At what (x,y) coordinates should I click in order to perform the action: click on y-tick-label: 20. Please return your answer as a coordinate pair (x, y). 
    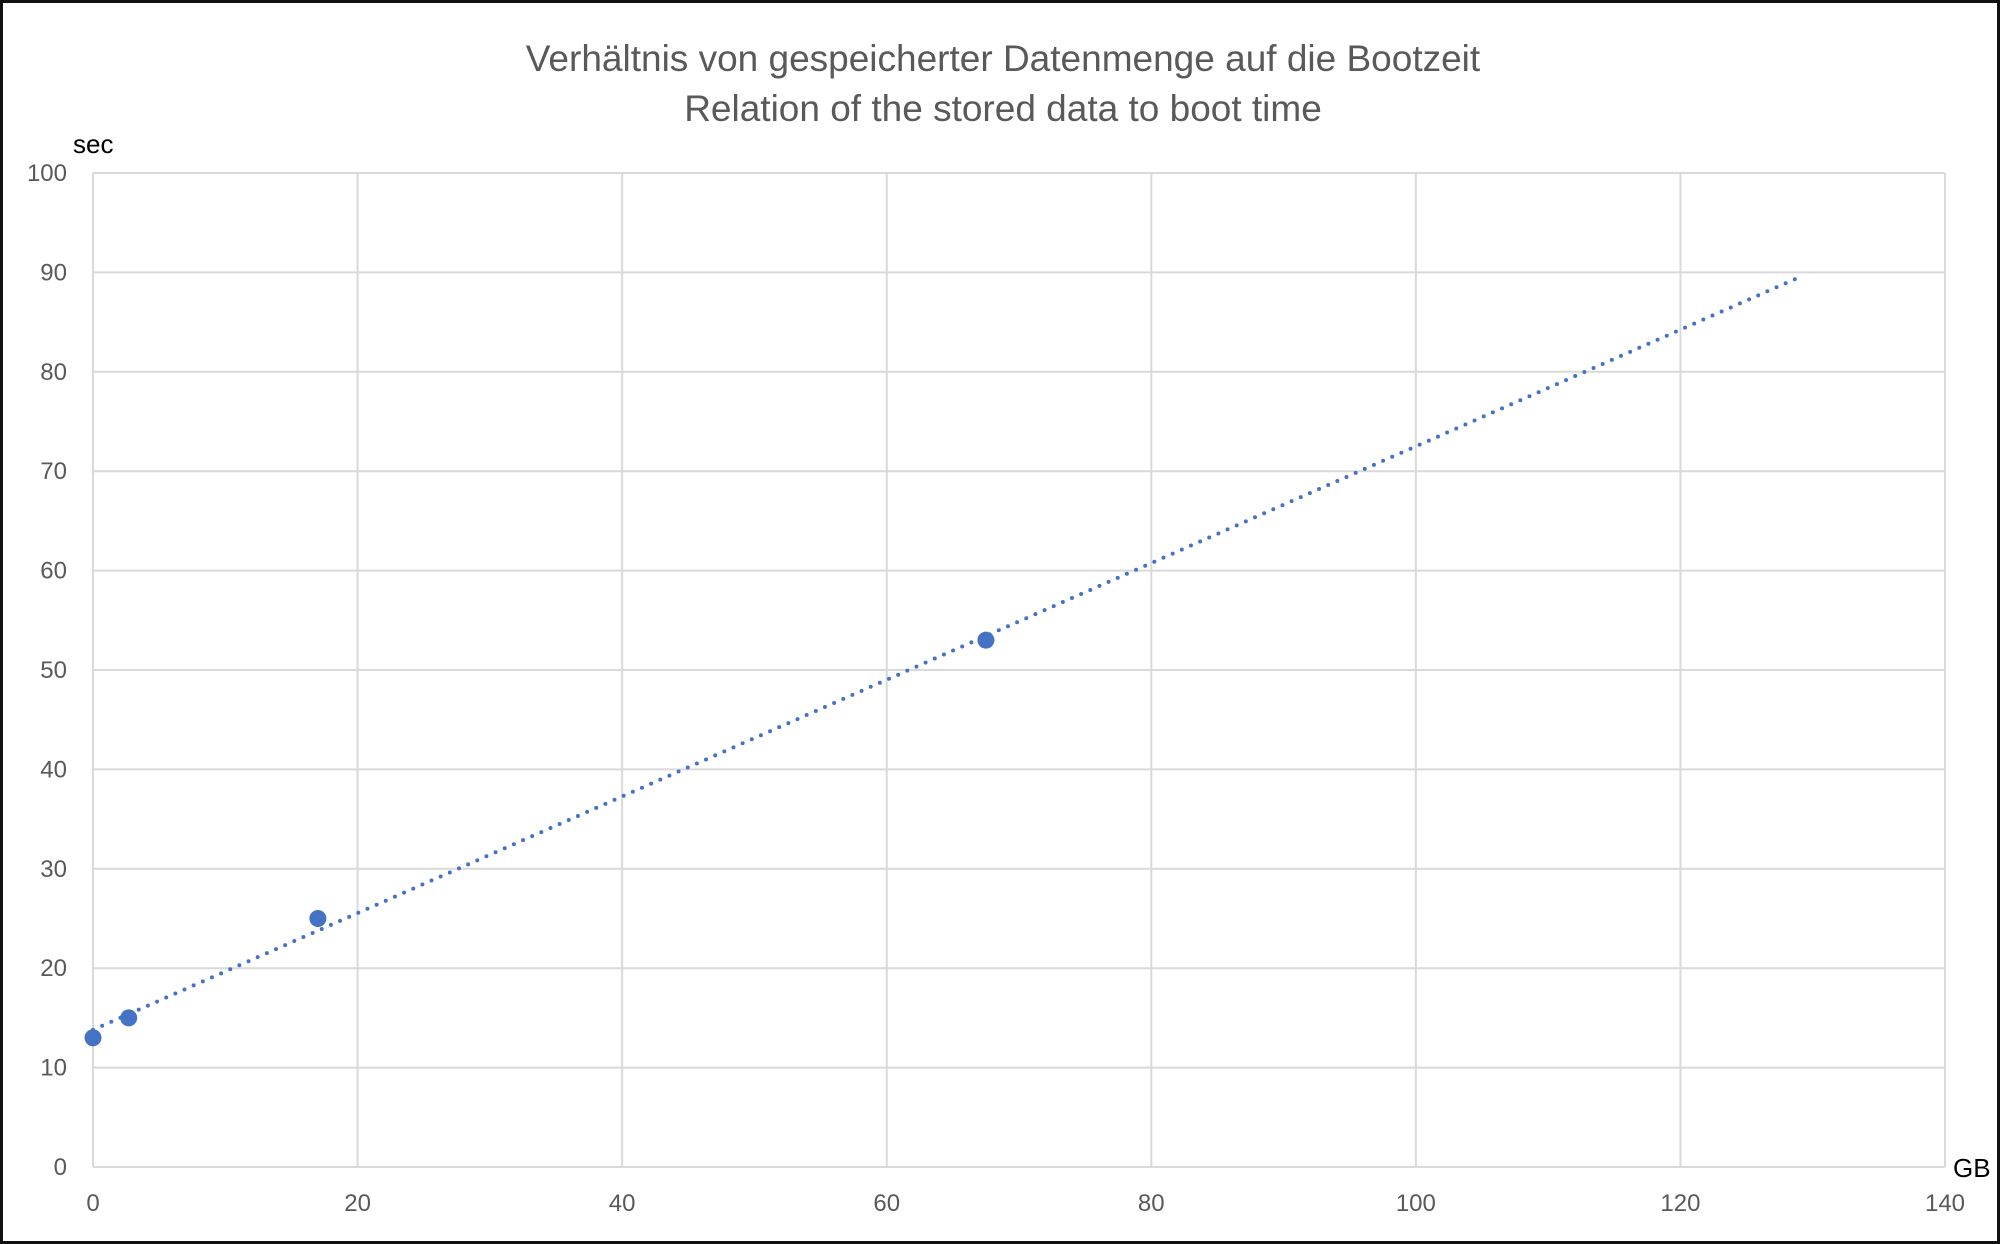
    Looking at the image, I should click on (53, 968).